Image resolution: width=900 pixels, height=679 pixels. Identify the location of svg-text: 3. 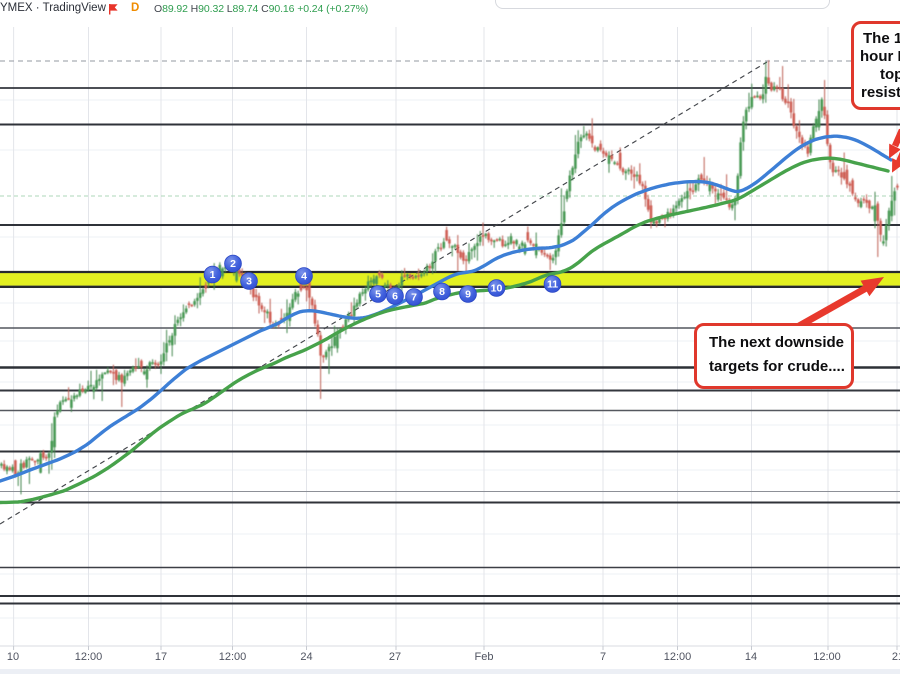
(249, 282).